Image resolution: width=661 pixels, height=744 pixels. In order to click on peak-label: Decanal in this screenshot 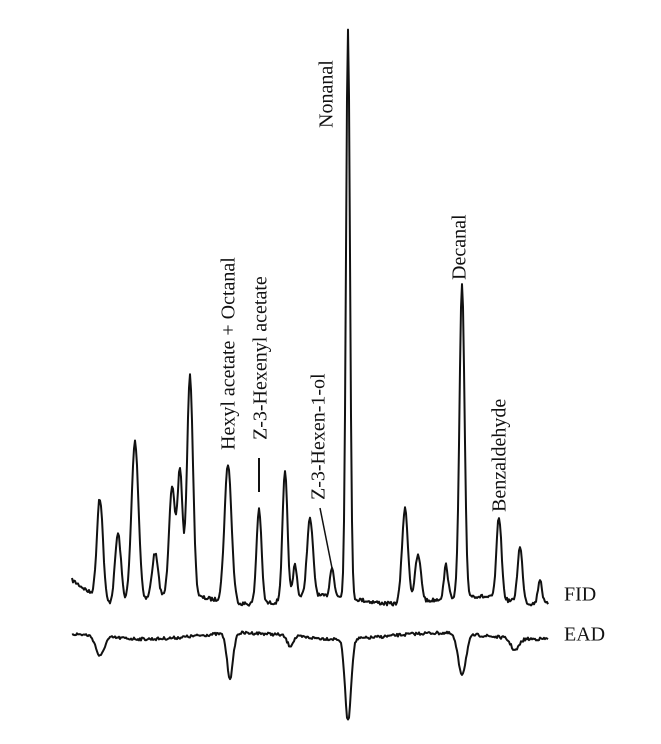, I will do `click(460, 247)`.